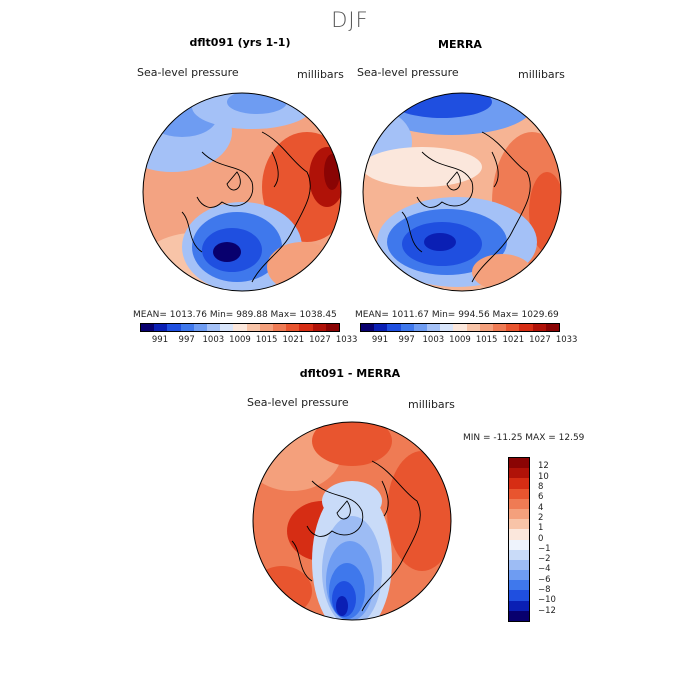 This screenshot has height=700, width=700. I want to click on panel3-field-label: Sea-level pressure, so click(298, 402).